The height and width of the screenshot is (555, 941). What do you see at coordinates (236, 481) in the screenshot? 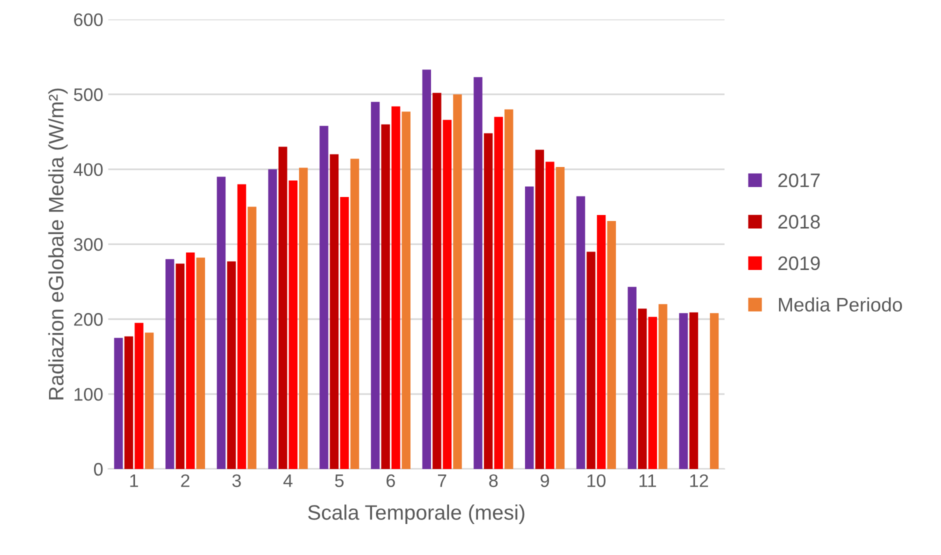
I see `x-tick-label: 3` at bounding box center [236, 481].